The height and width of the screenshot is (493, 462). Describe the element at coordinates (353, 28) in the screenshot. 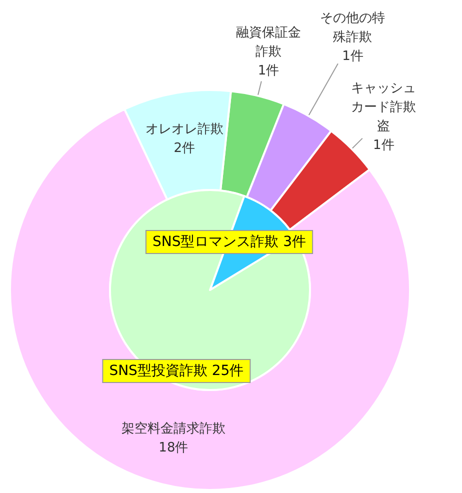

I see `slice-label: その他の特殊詐欺` at that location.